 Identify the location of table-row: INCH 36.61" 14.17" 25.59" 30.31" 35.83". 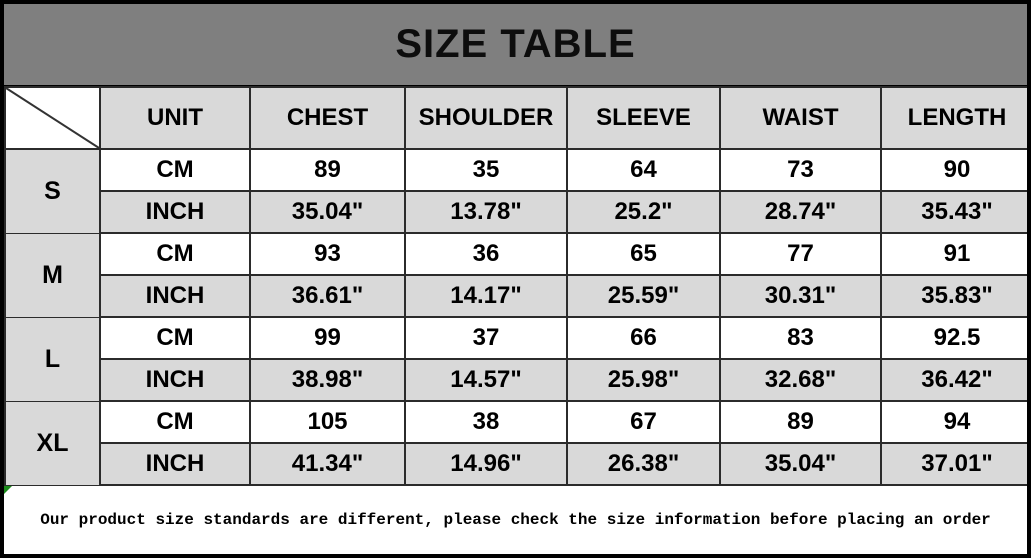
(516, 296).